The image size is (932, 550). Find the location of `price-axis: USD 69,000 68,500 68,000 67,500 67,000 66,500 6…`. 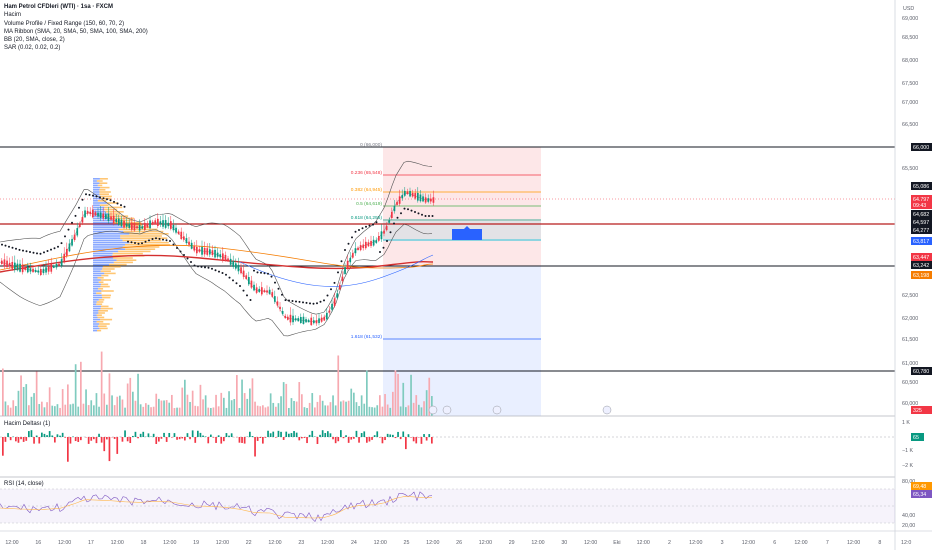

price-axis: USD 69,000 68,500 68,000 67,500 67,000 66,500 6… is located at coordinates (910, 206).